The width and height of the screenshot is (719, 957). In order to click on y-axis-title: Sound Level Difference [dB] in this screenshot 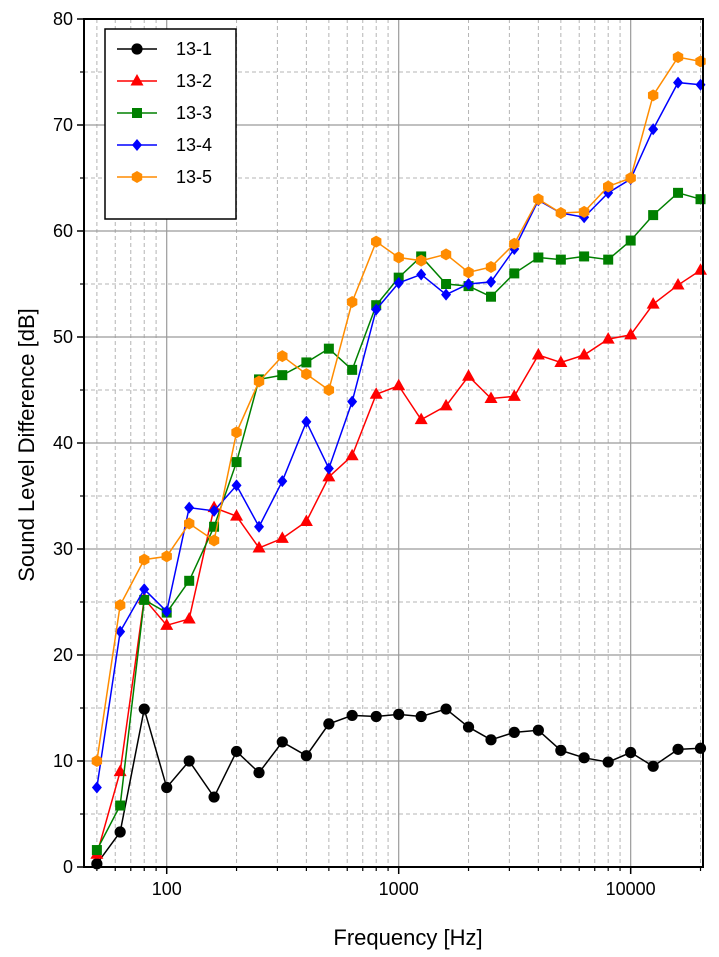, I will do `click(26, 445)`.